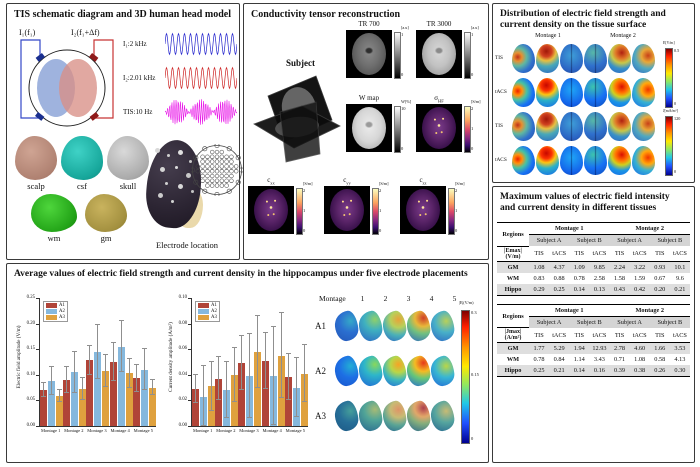  I want to click on value-cell: 0.42, so click(639, 289).